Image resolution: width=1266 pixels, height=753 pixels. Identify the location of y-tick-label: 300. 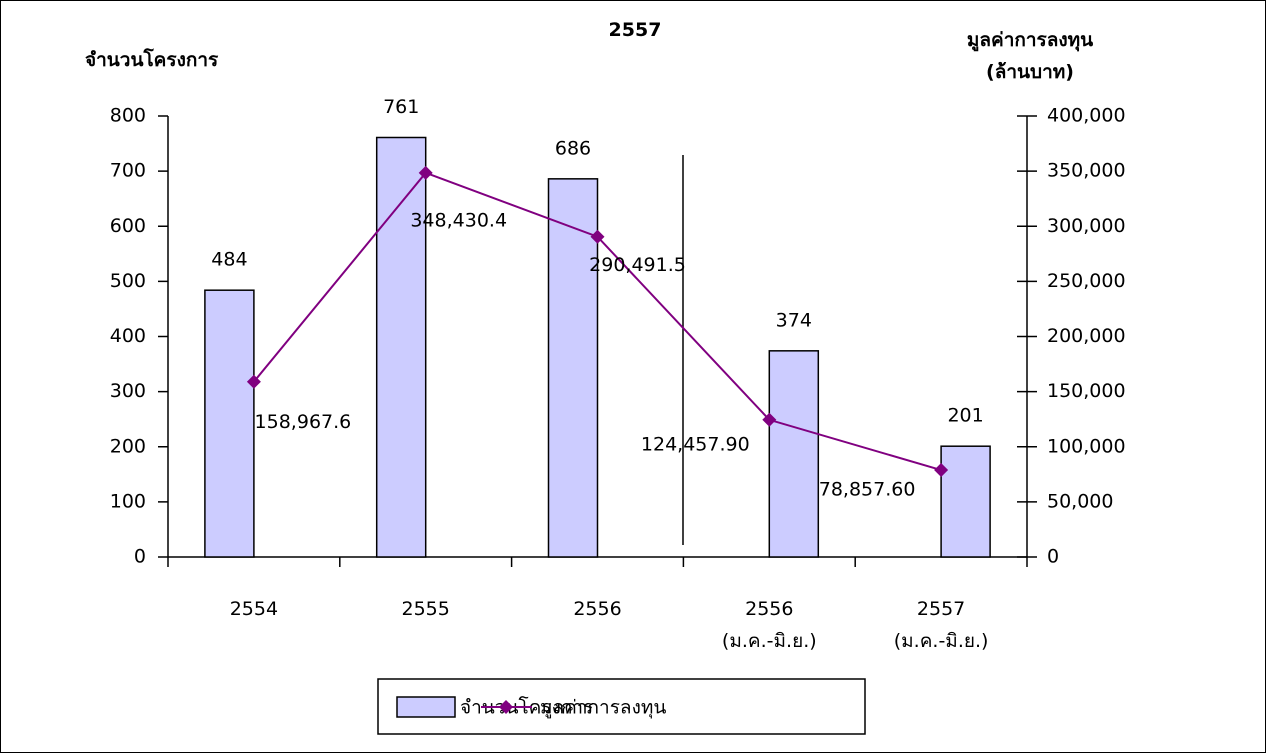
(128, 391).